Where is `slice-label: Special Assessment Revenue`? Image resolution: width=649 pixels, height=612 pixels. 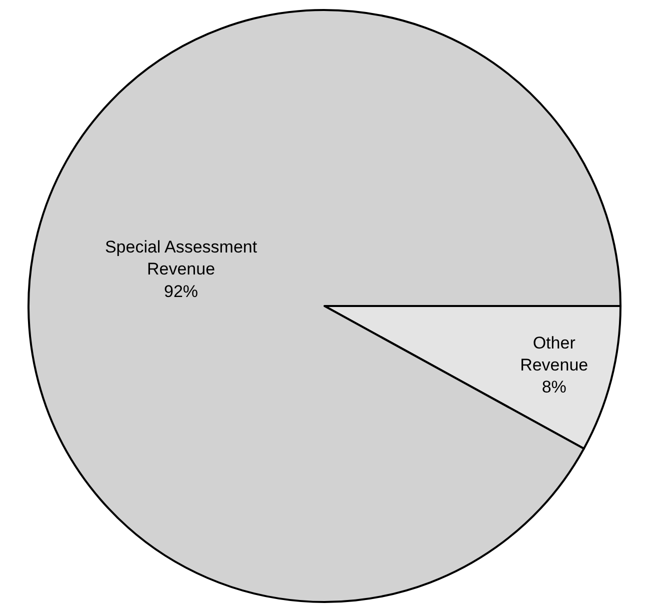
slice-label: Special Assessment Revenue is located at coordinates (181, 258).